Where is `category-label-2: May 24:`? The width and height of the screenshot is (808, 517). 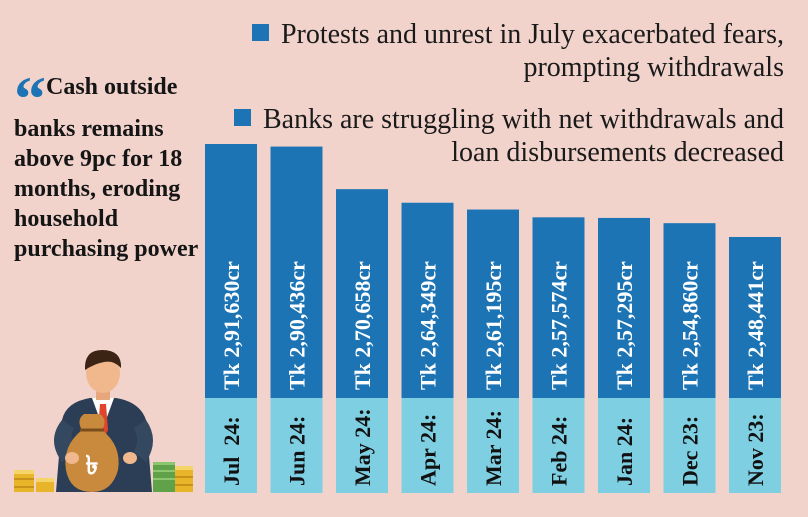 category-label-2: May 24: is located at coordinates (362, 447).